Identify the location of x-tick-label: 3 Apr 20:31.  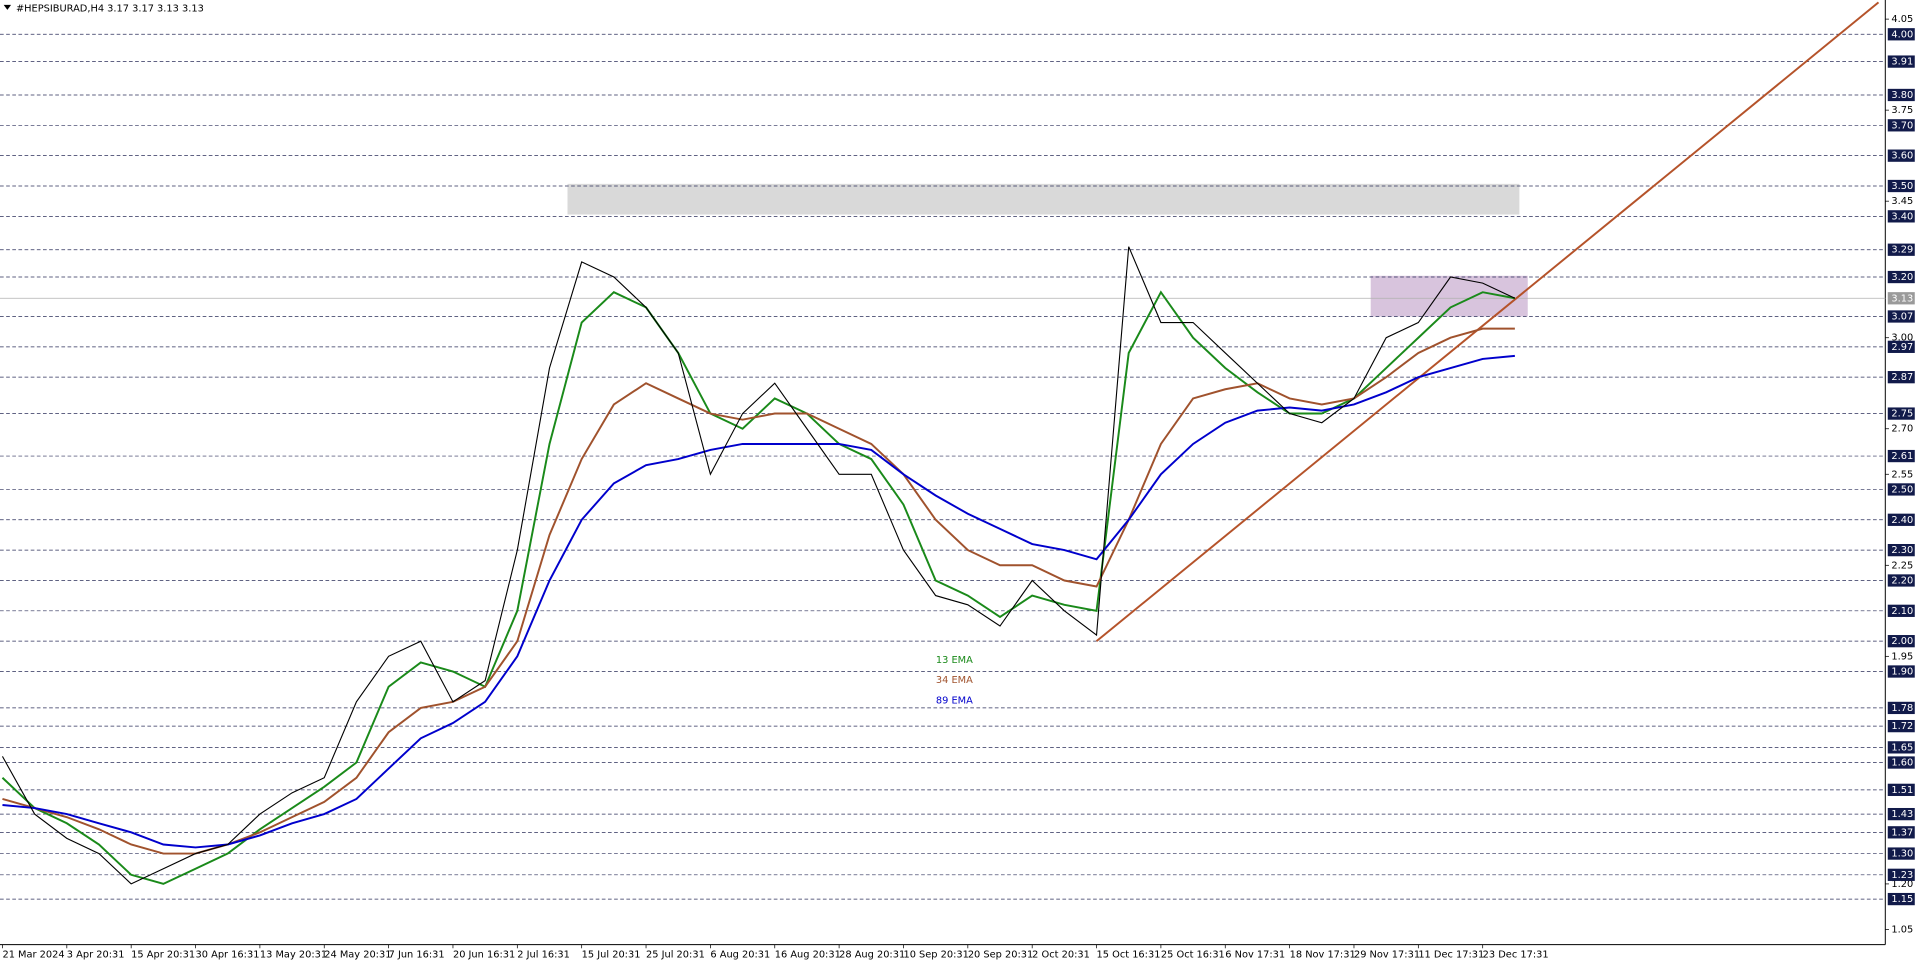
(96, 954).